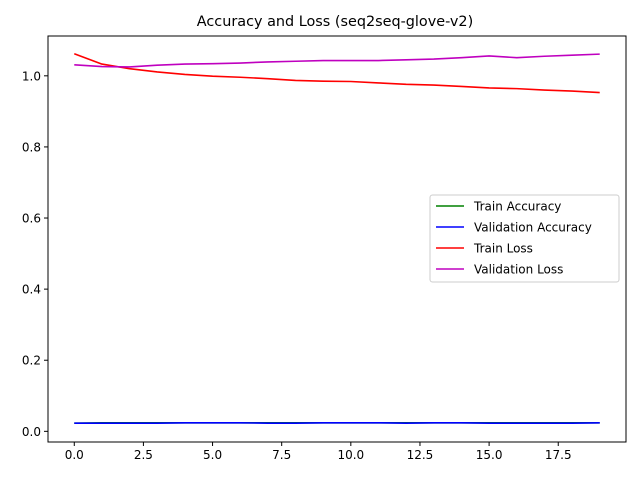 This screenshot has width=640, height=480. Describe the element at coordinates (31, 290) in the screenshot. I see `y-tick-label: 0.4` at that location.